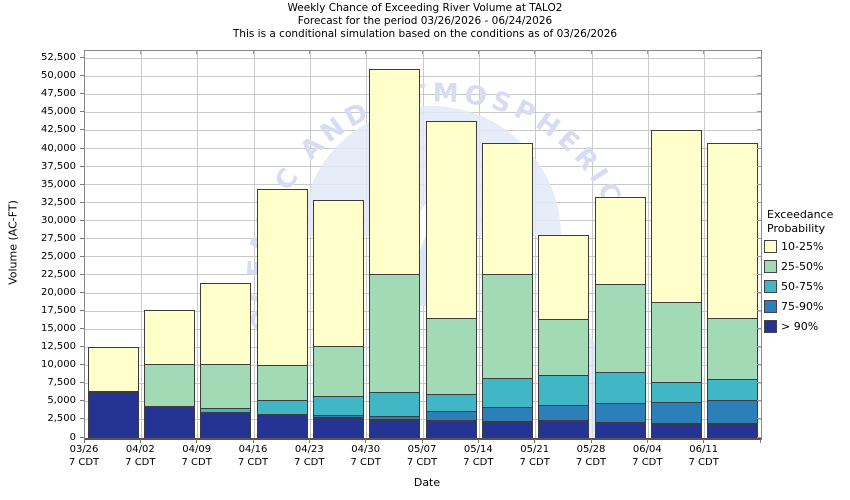  Describe the element at coordinates (84, 456) in the screenshot. I see `x-tick-label: 03/26 7 CDT` at that location.